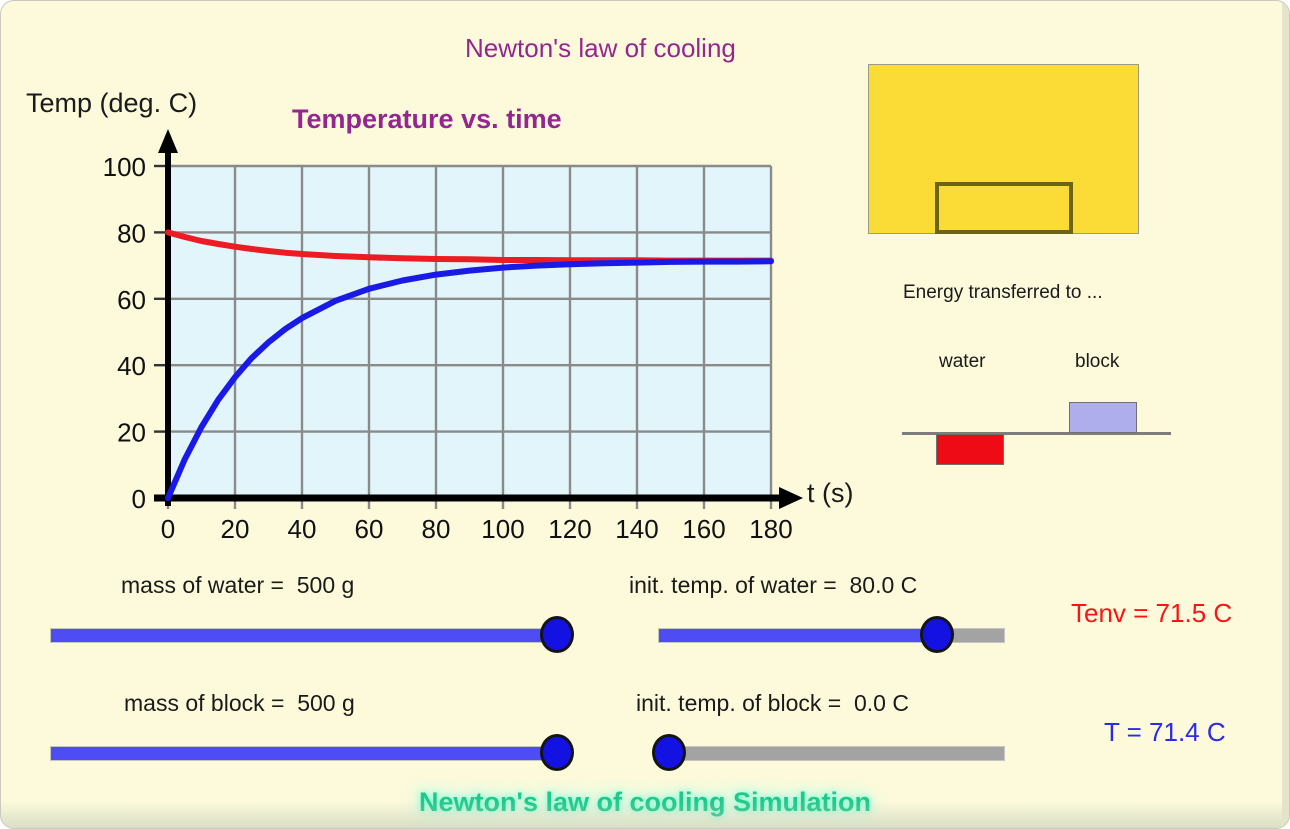 This screenshot has width=1290, height=829. What do you see at coordinates (600, 48) in the screenshot?
I see `app-title: Newton's law of cooling` at bounding box center [600, 48].